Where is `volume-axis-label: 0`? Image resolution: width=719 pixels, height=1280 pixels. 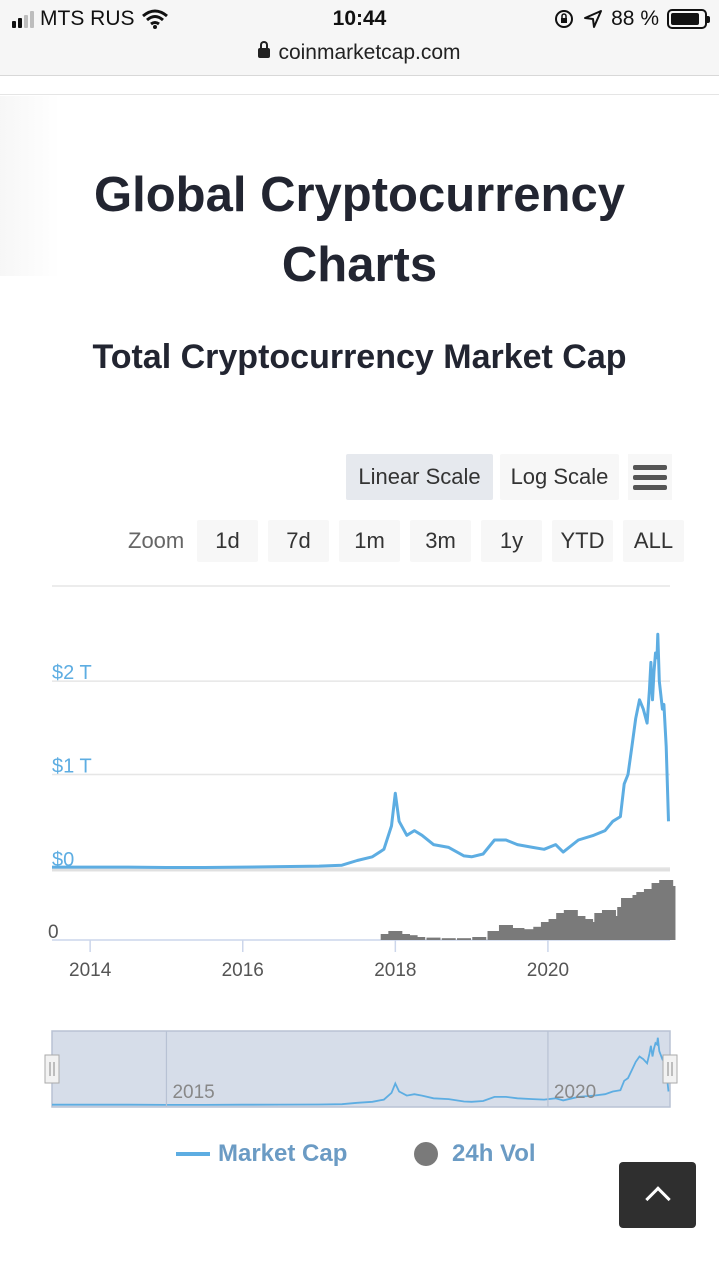
volume-axis-label: 0 is located at coordinates (53, 932).